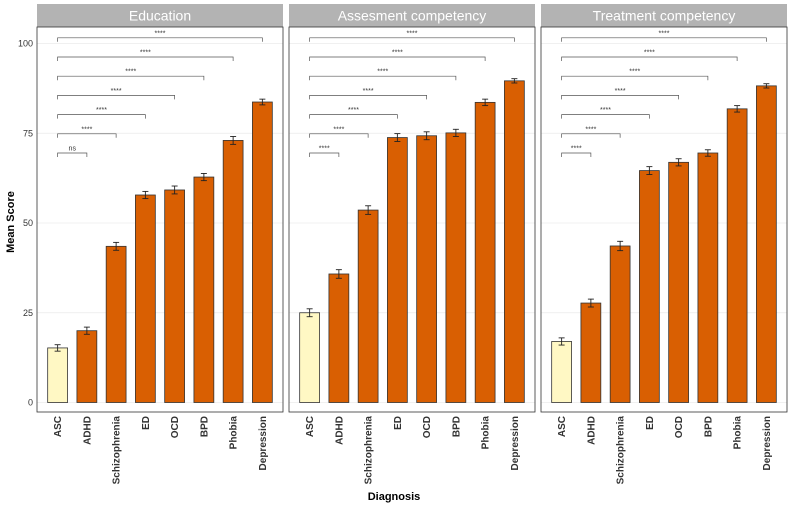 Image resolution: width=788 pixels, height=510 pixels. What do you see at coordinates (28, 133) in the screenshot?
I see `y-tick-label: 75` at bounding box center [28, 133].